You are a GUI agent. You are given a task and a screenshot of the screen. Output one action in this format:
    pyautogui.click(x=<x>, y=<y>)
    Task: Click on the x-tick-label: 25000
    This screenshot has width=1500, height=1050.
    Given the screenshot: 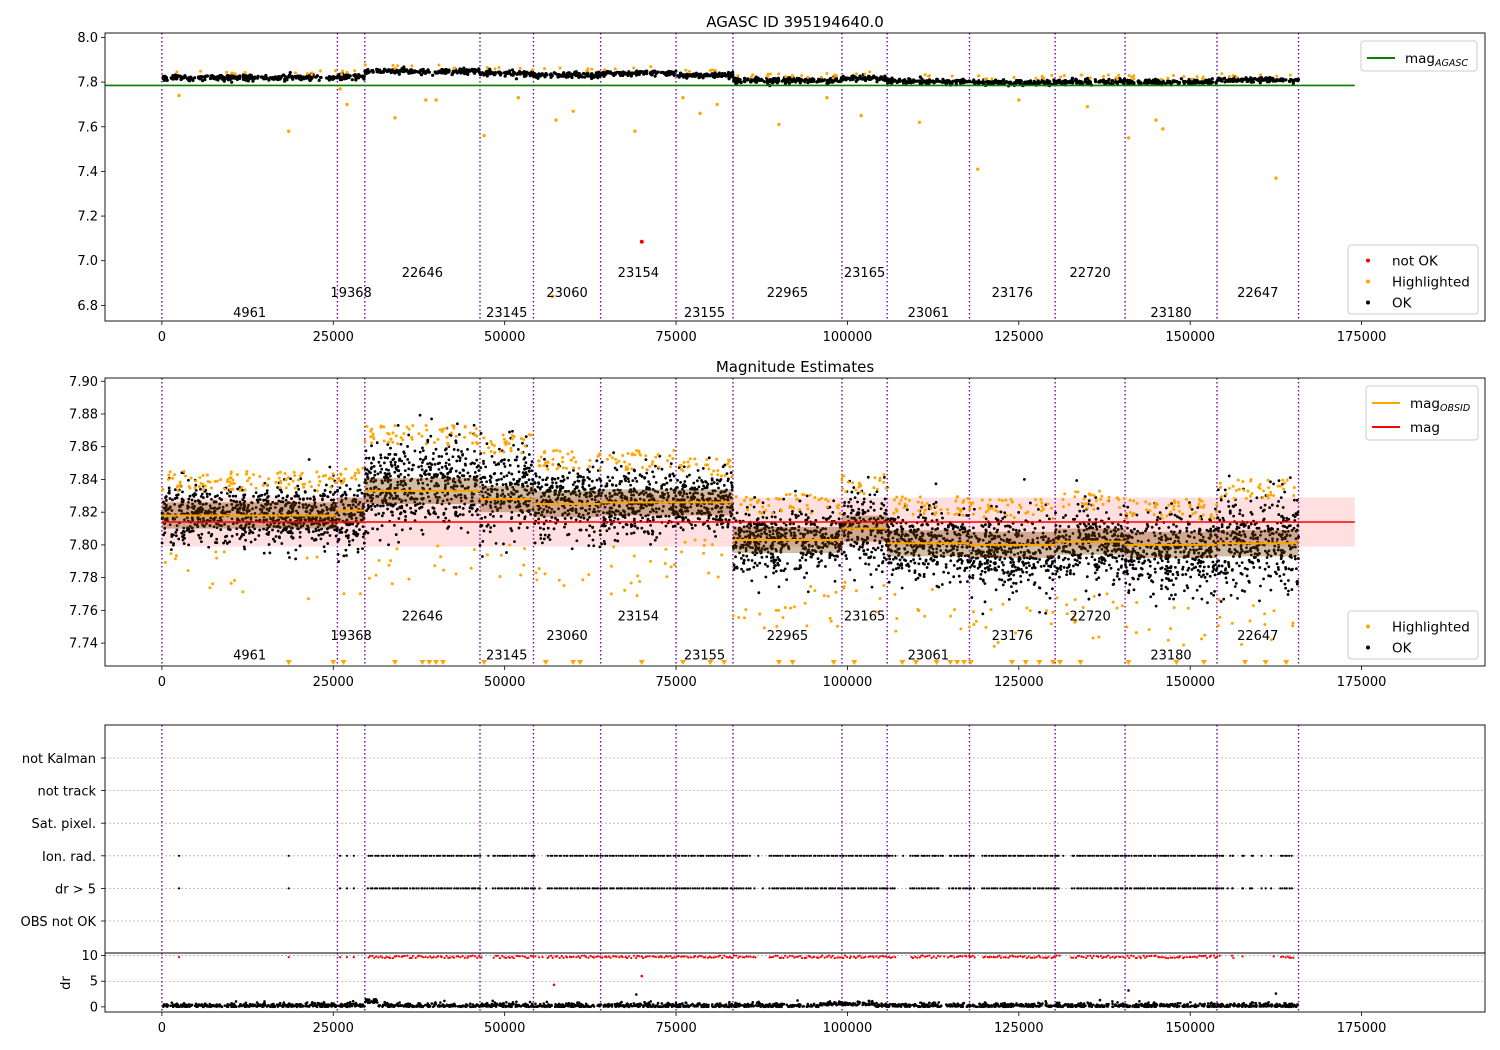 What is the action you would take?
    pyautogui.click(x=333, y=337)
    